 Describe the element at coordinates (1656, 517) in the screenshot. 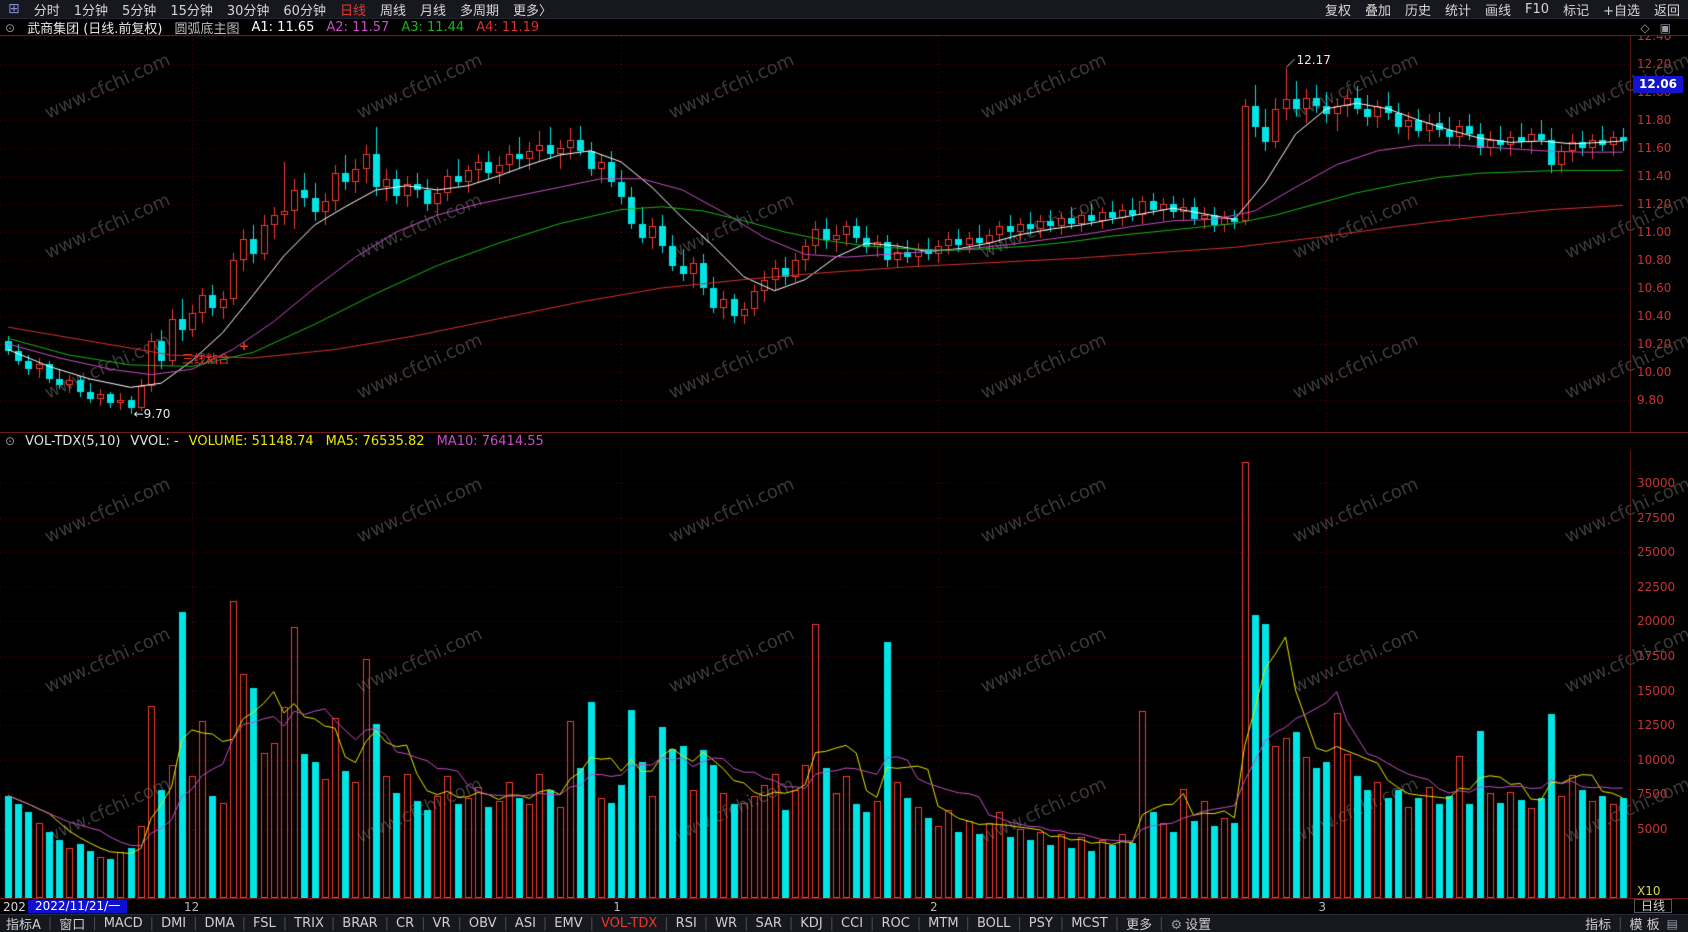

I see `volume-tick: 27500` at that location.